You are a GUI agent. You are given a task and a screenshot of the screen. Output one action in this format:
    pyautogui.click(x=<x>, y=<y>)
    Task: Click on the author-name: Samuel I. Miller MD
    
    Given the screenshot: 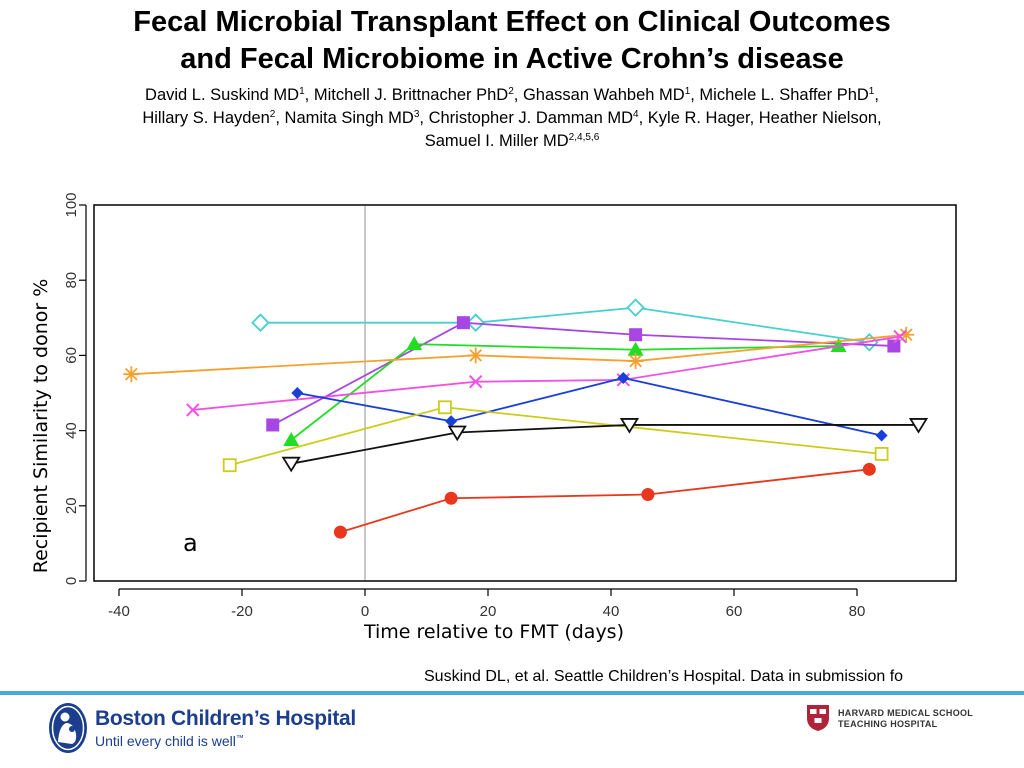 What is the action you would take?
    pyautogui.click(x=496, y=141)
    